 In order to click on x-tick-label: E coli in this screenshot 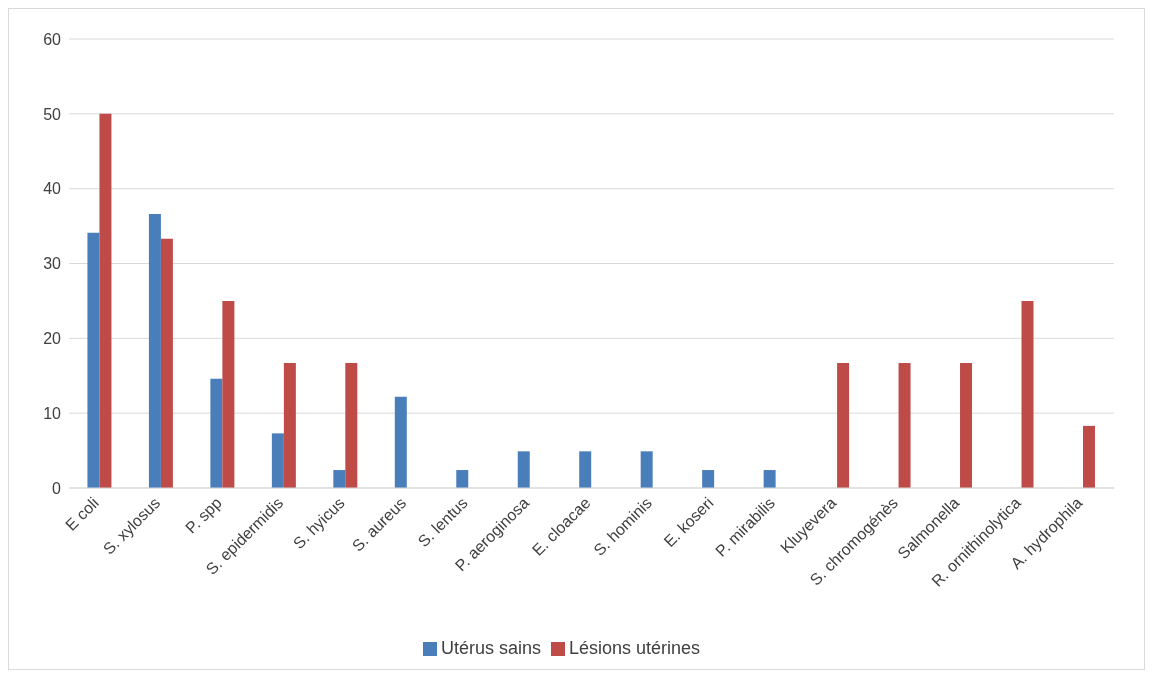, I will do `click(82, 514)`.